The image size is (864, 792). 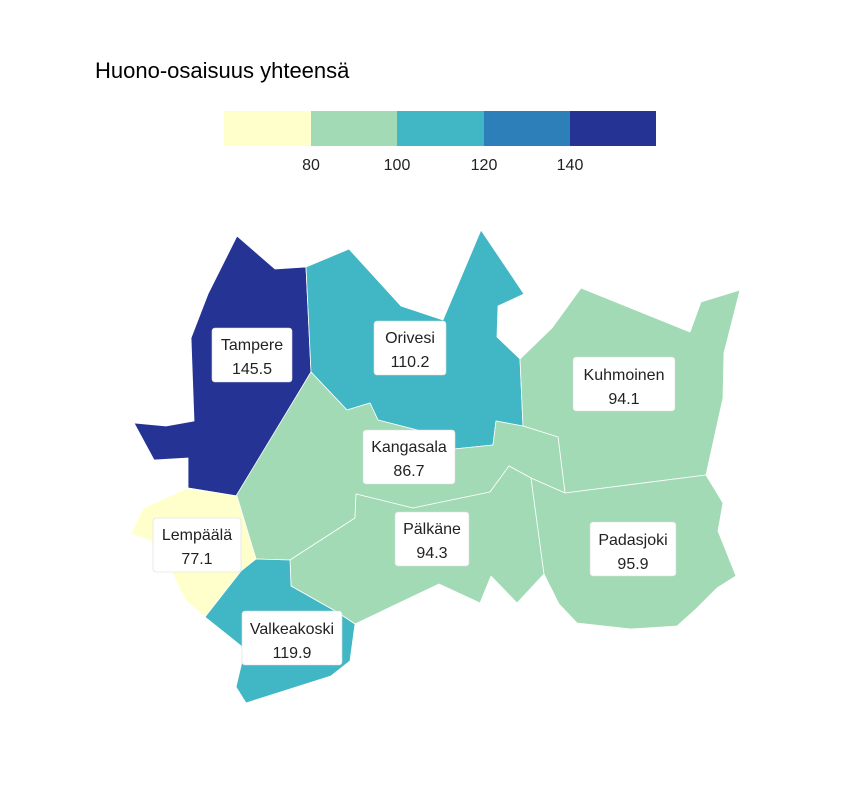 I want to click on label-kuhmoinen: Kuhmoinen 94.1, so click(x=624, y=384).